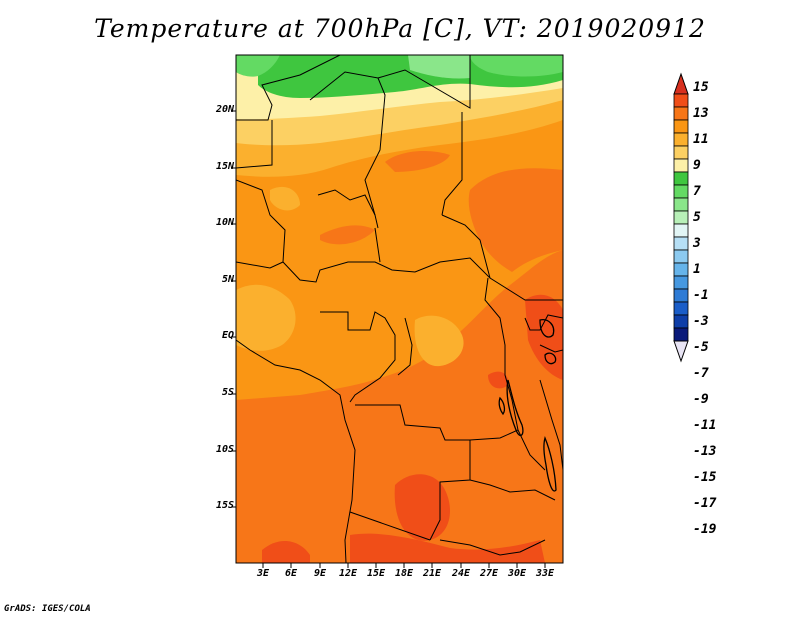 Image resolution: width=800 pixels, height=618 pixels. What do you see at coordinates (681, 83) in the screenshot?
I see `colorbar-over-arrow` at bounding box center [681, 83].